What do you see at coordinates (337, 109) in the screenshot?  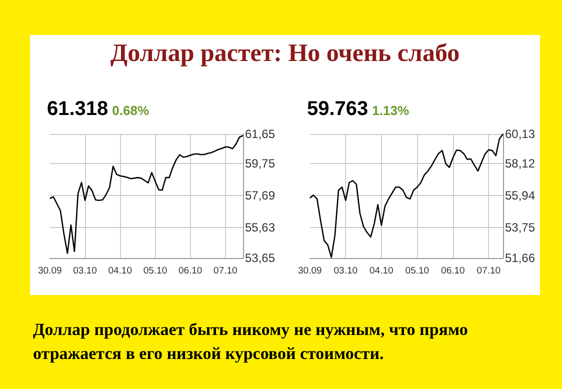 I see `chart-title: 59.763` at bounding box center [337, 109].